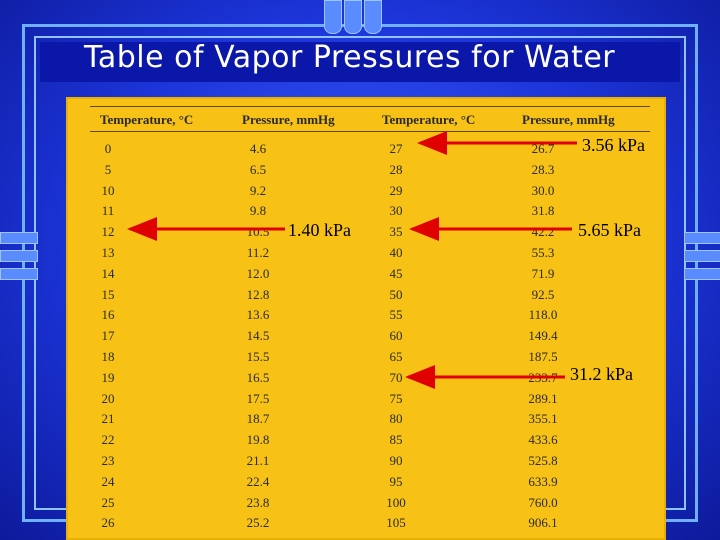  Describe the element at coordinates (396, 211) in the screenshot. I see `cell-temp-right: 30` at that location.